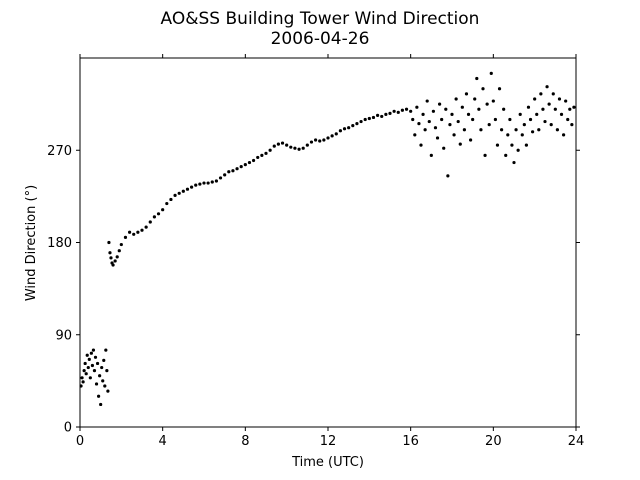 Image resolution: width=640 pixels, height=480 pixels. What do you see at coordinates (68, 428) in the screenshot?
I see `y-tick-label: 0` at bounding box center [68, 428].